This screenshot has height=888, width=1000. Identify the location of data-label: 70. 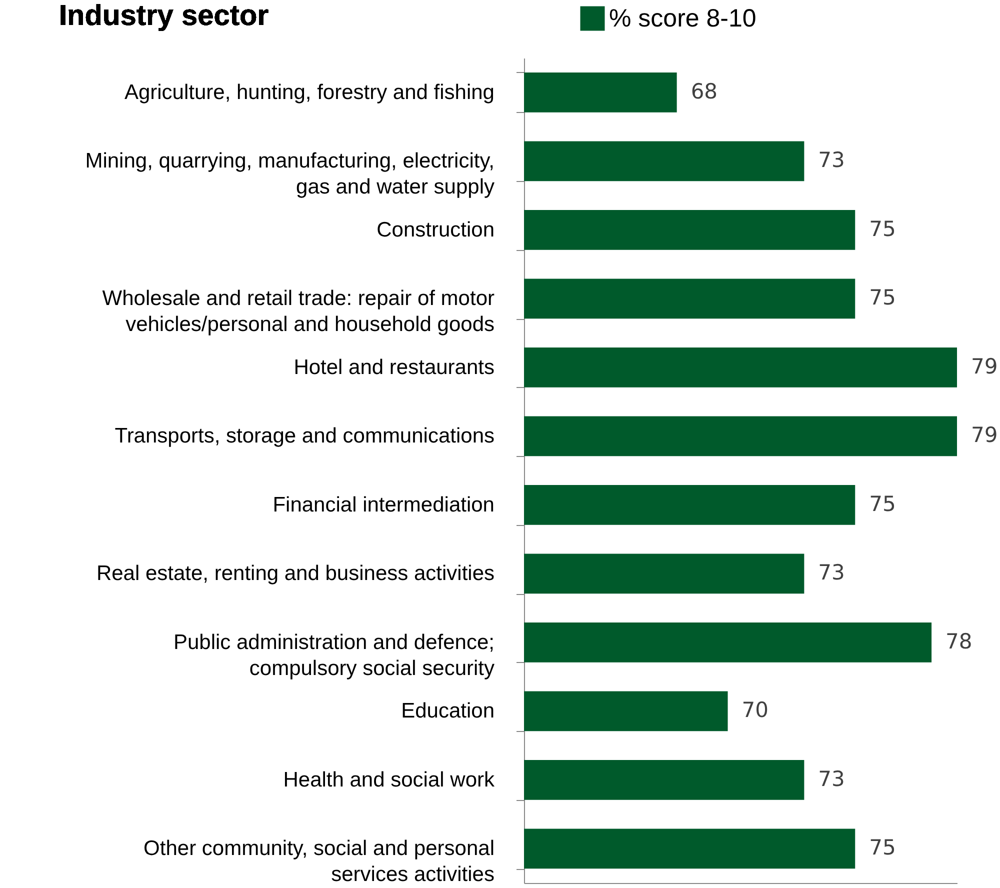
(755, 710).